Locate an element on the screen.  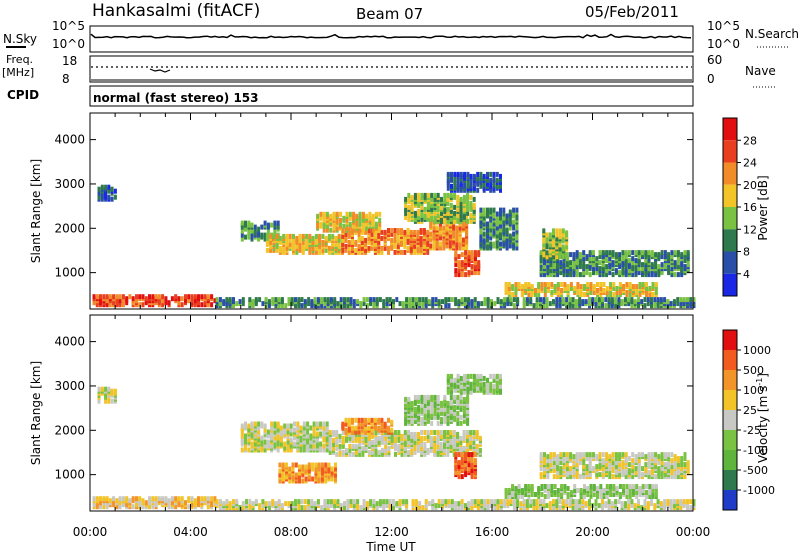
colorbar-tick-label: 4 is located at coordinates (746, 274).